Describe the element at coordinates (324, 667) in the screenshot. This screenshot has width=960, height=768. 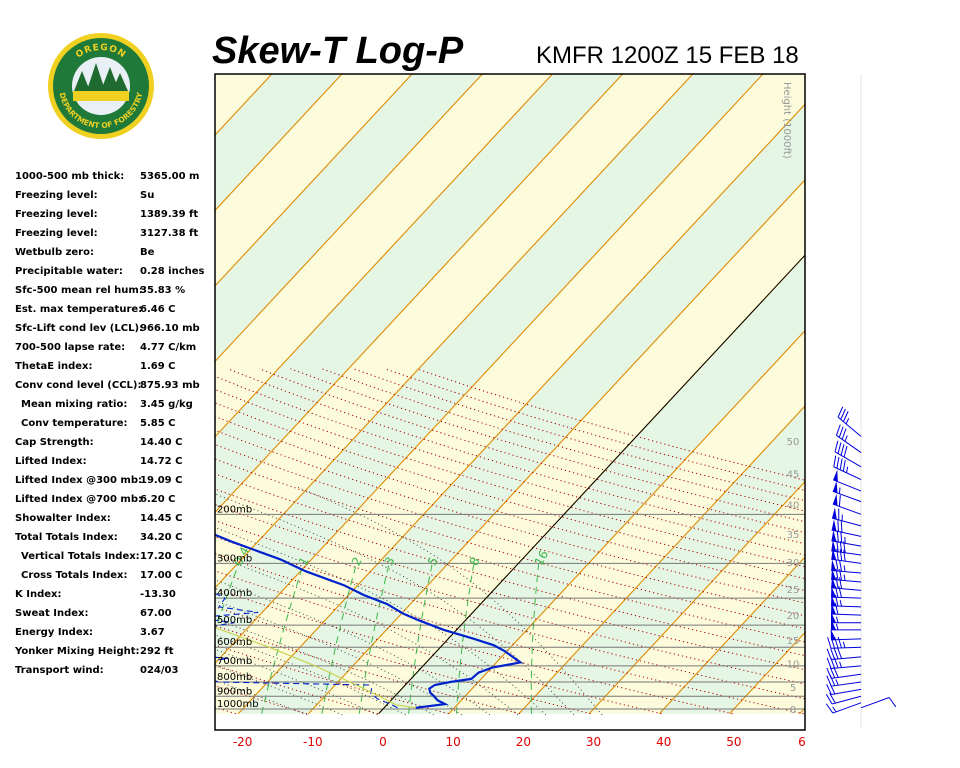
I see `moist-adiabat` at that location.